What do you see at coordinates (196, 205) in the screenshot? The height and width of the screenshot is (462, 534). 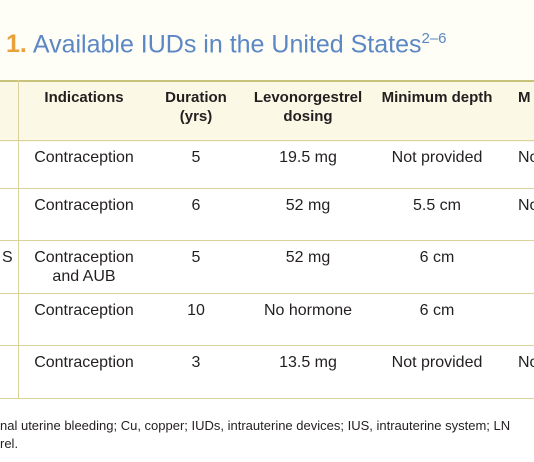 I see `table-cell: 6` at bounding box center [196, 205].